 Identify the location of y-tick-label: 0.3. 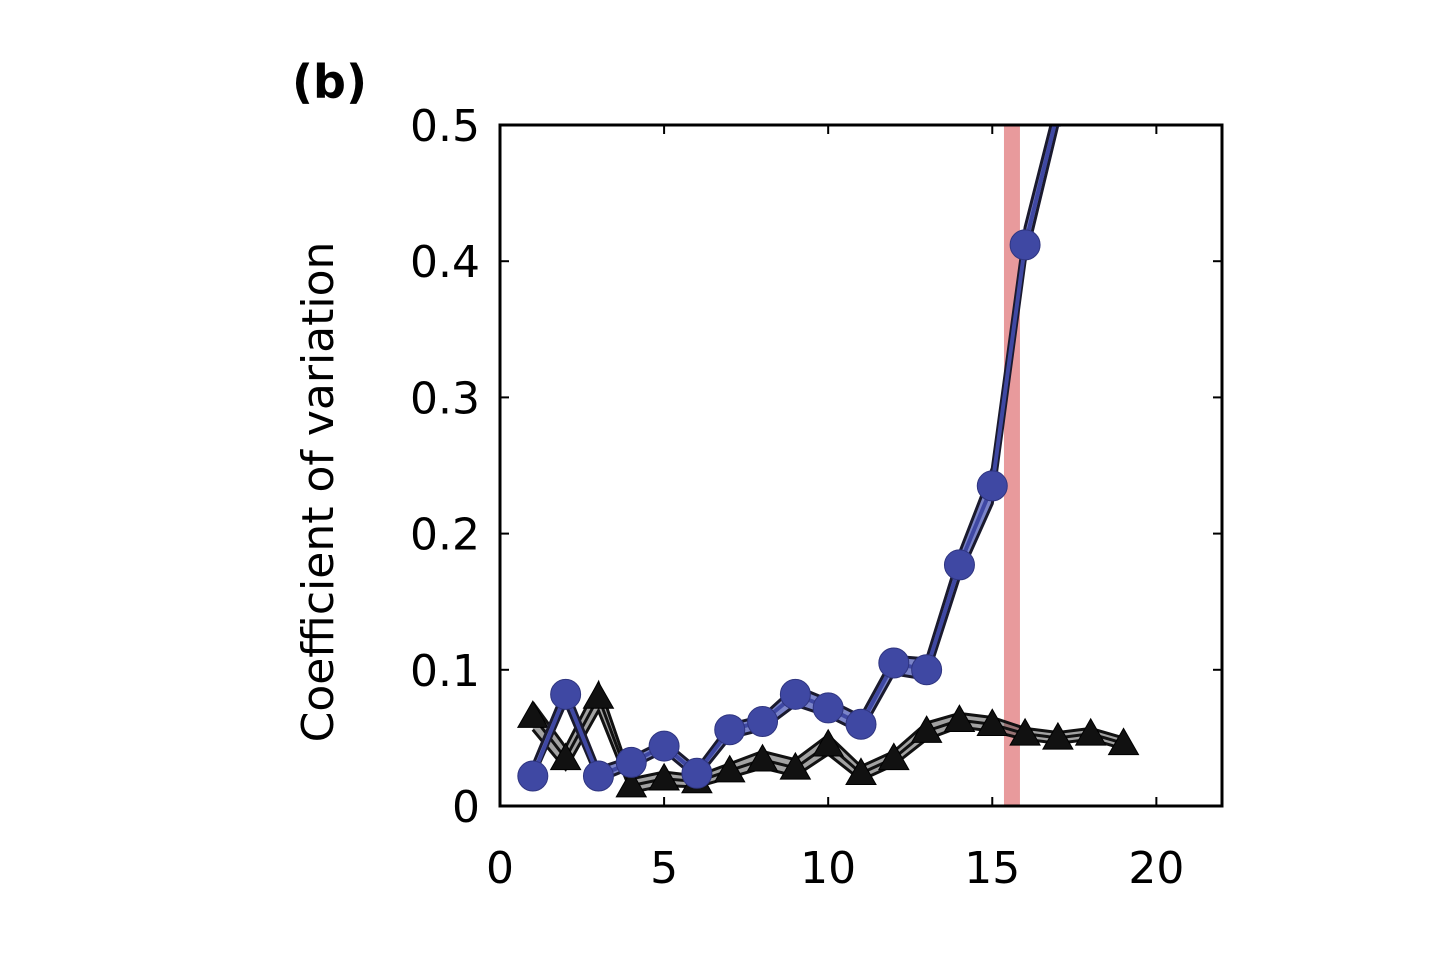
(445, 398).